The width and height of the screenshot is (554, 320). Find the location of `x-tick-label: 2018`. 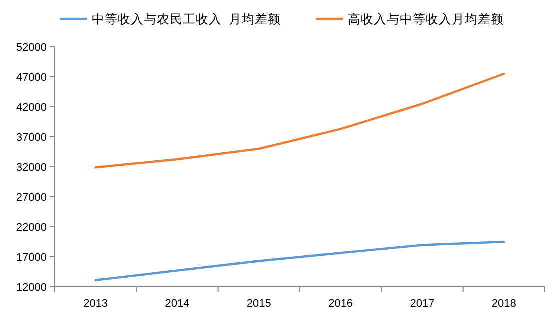

x-tick-label: 2018 is located at coordinates (504, 304).